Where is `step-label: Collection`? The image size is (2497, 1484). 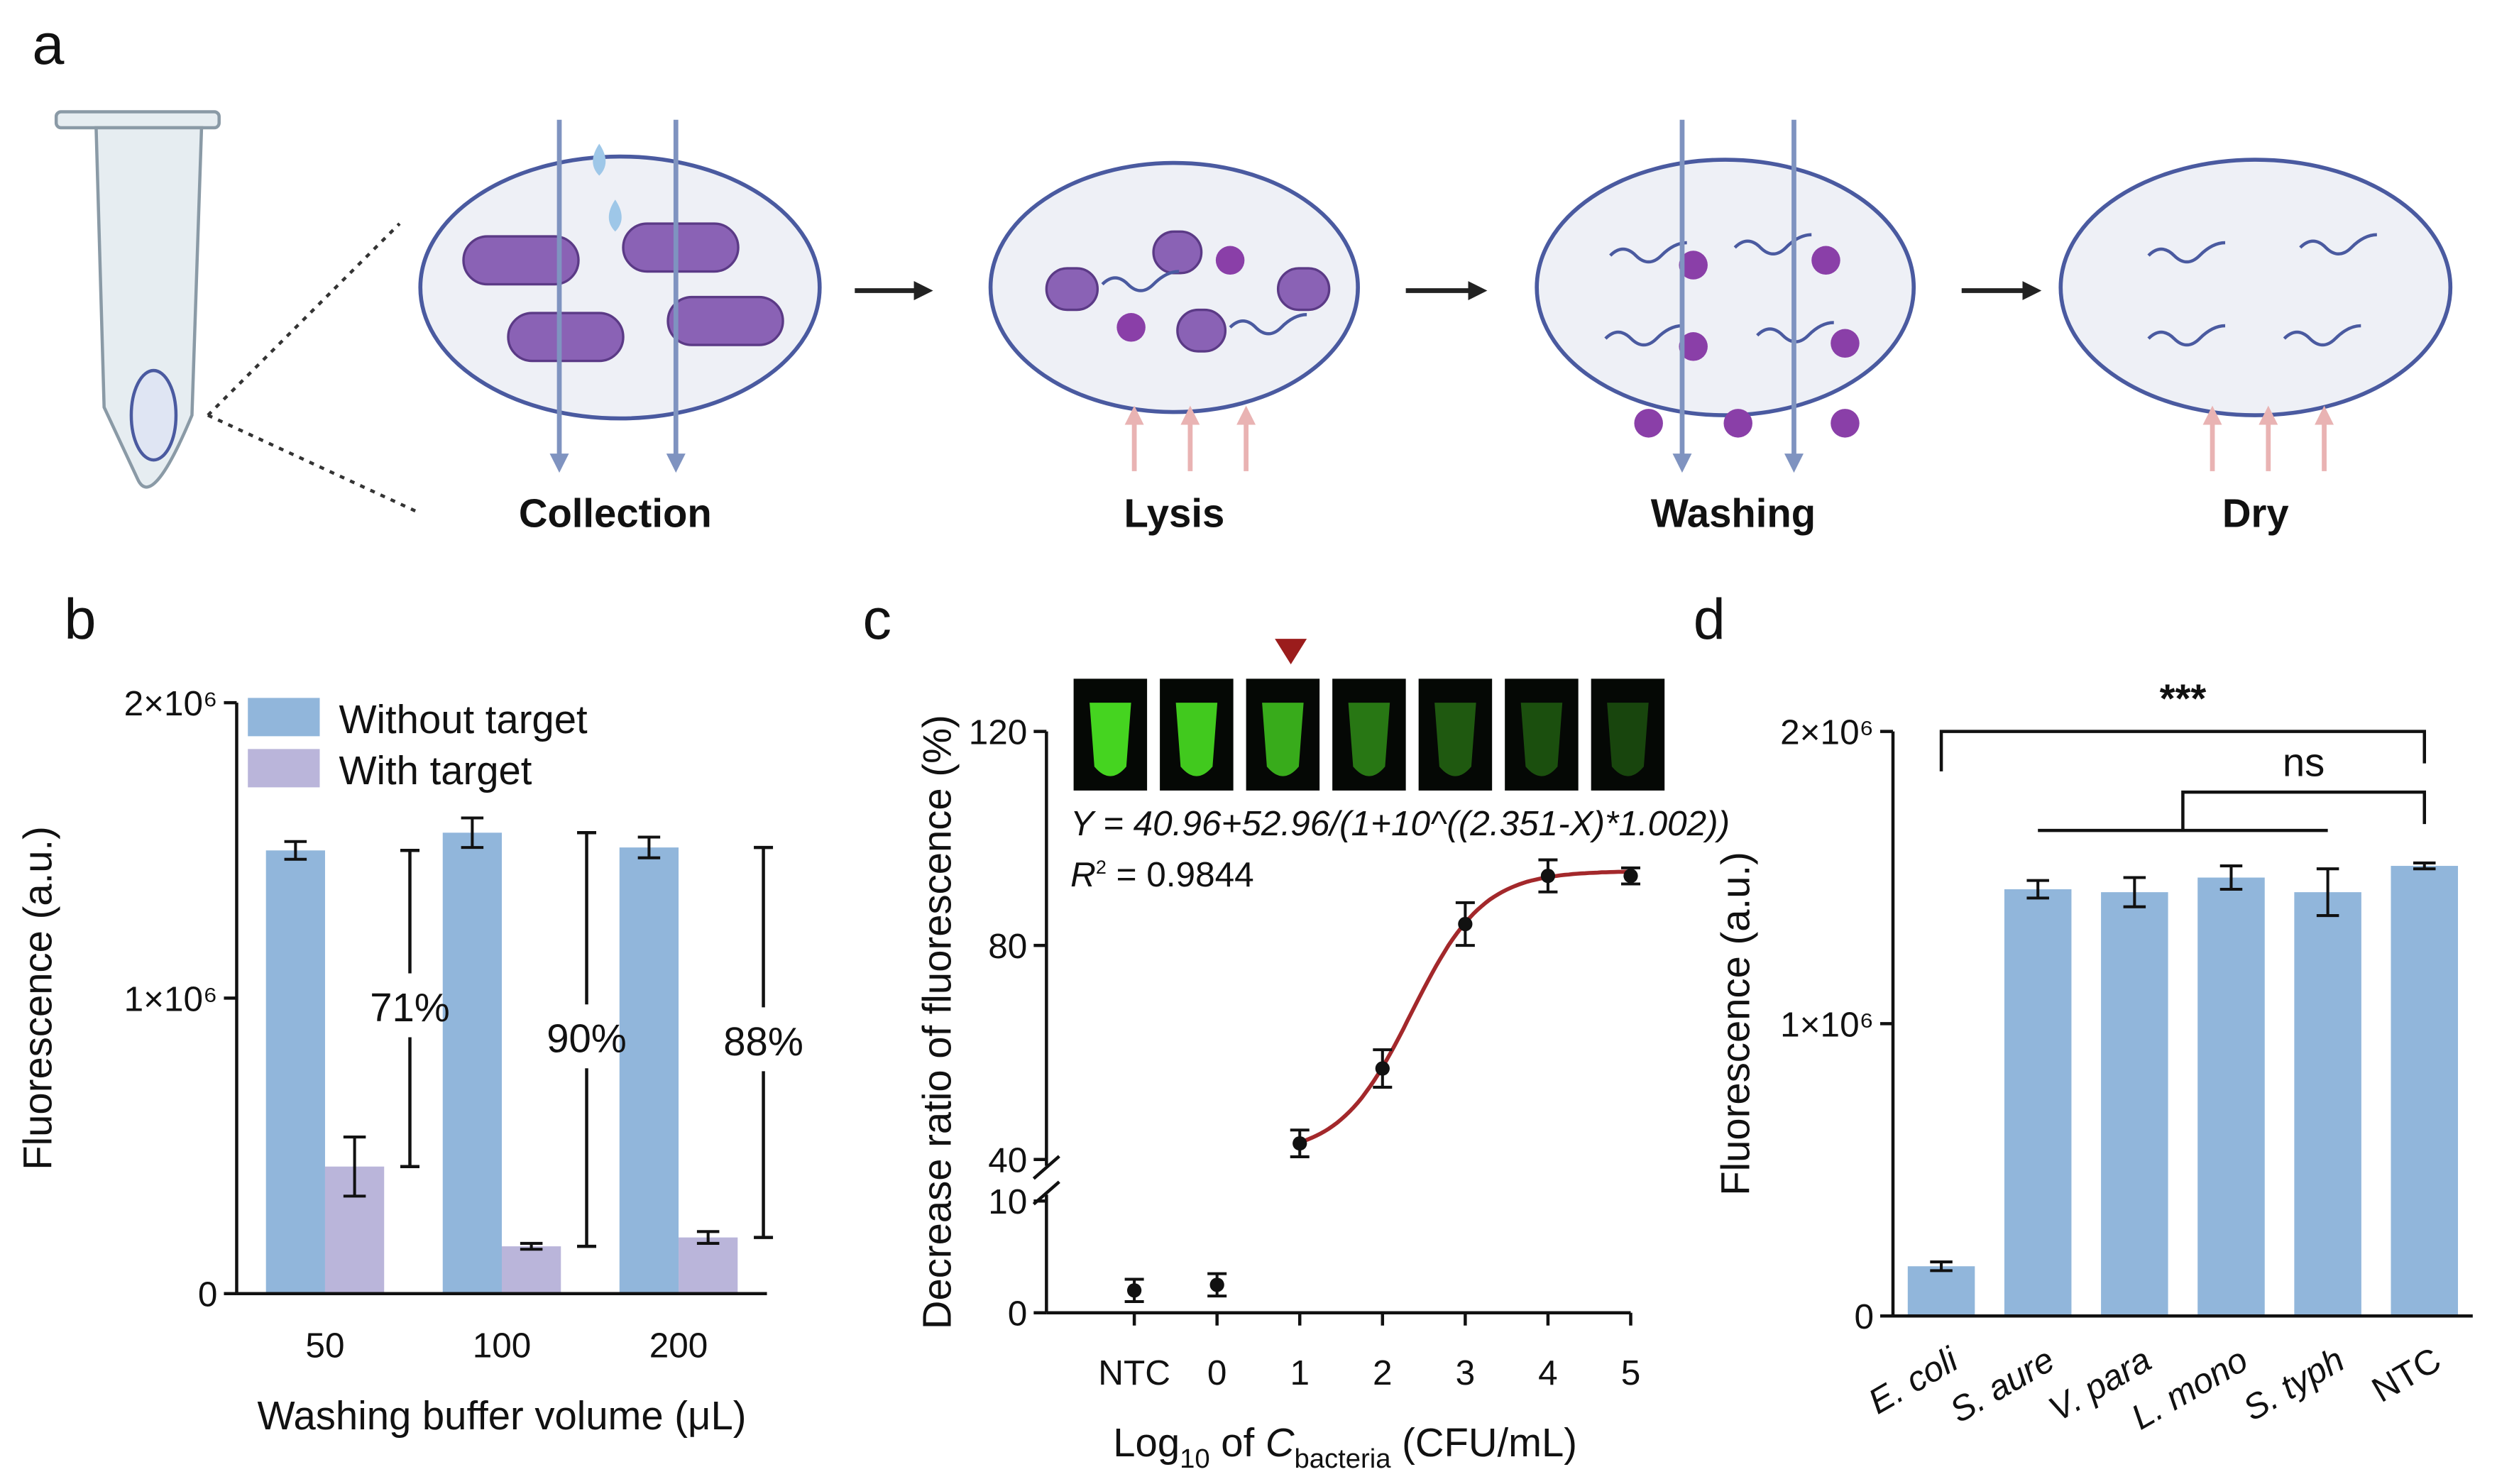
step-label: Collection is located at coordinates (615, 513).